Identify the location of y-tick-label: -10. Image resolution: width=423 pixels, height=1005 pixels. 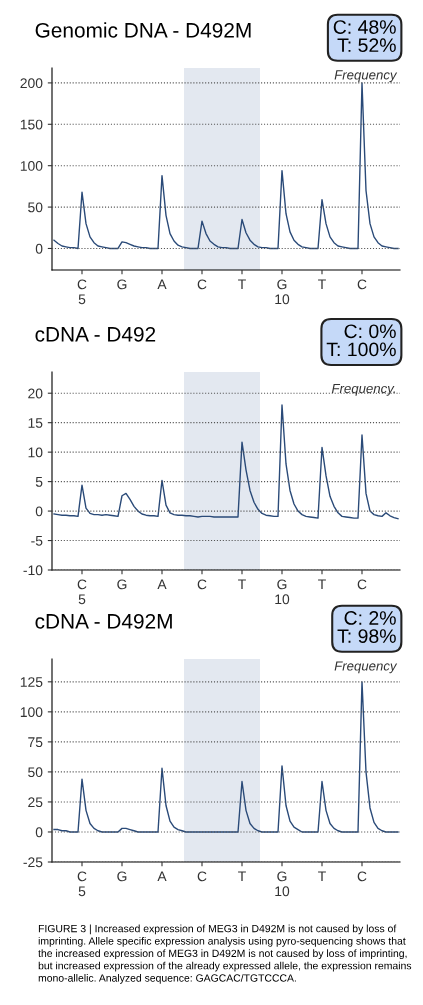
(33, 570).